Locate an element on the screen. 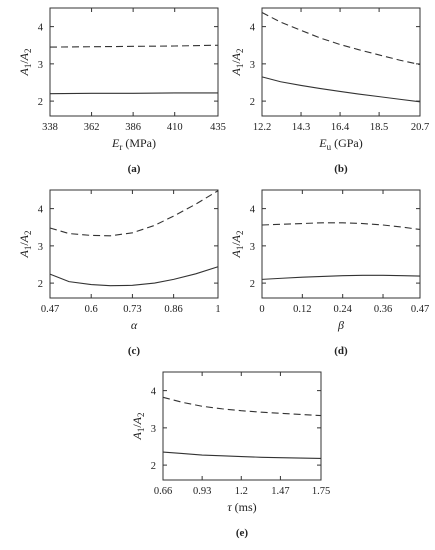 Image resolution: width=435 pixels, height=550 pixels. x-axis-label: α is located at coordinates (134, 325).